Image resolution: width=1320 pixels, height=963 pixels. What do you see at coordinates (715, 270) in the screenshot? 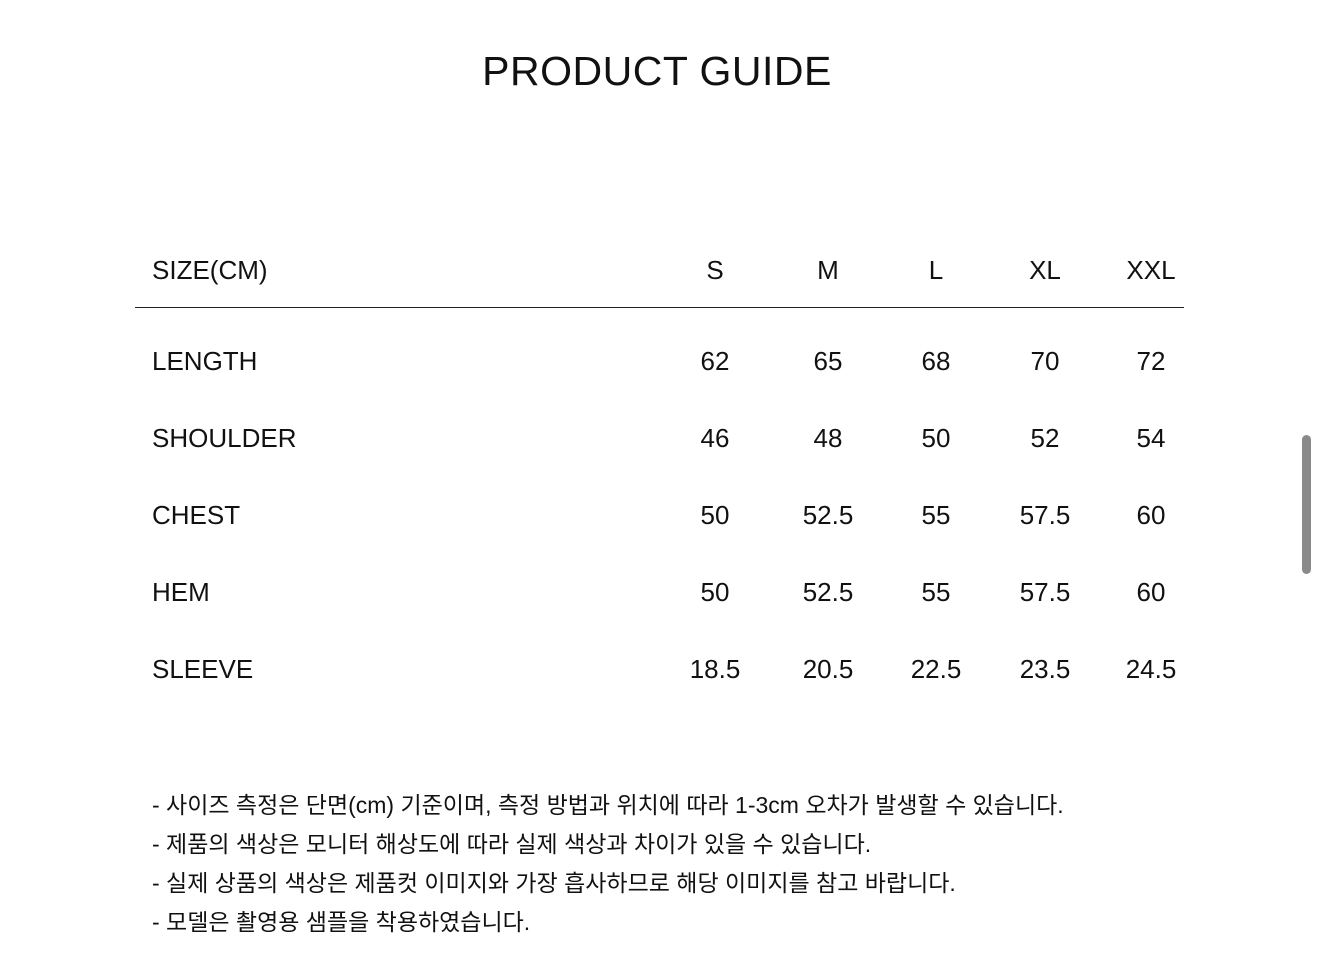
I see `size-column-s: S` at bounding box center [715, 270].